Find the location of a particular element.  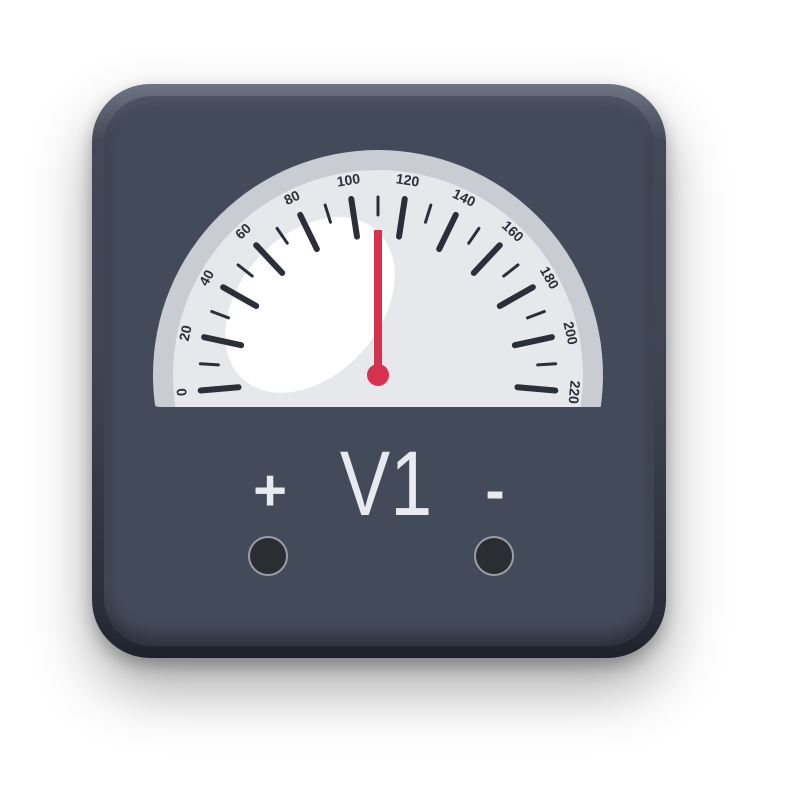

negative-terminal is located at coordinates (494, 556).